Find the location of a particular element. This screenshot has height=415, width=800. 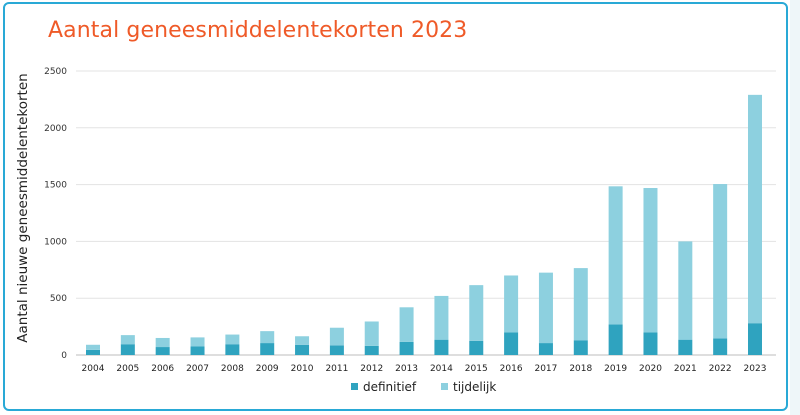

bar-tijdelijk-2013 is located at coordinates (406, 324).